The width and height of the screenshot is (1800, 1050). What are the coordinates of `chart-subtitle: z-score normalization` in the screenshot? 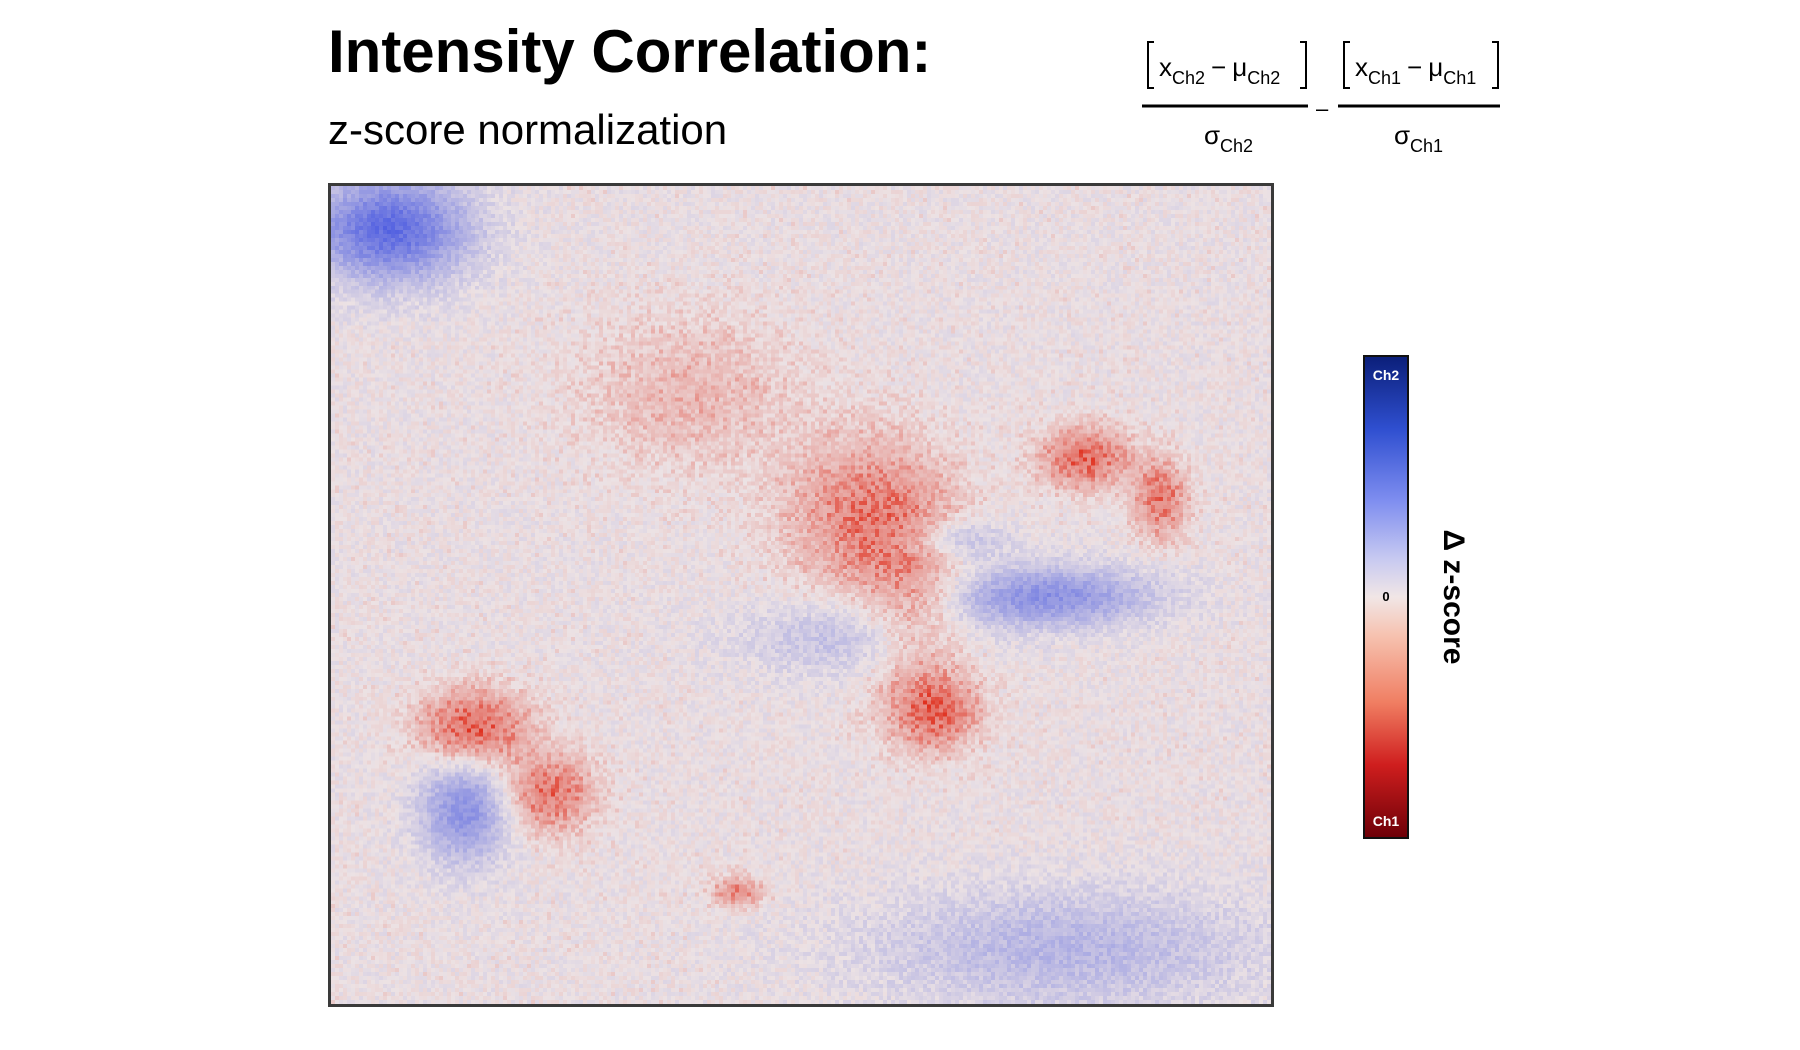 It's located at (528, 129).